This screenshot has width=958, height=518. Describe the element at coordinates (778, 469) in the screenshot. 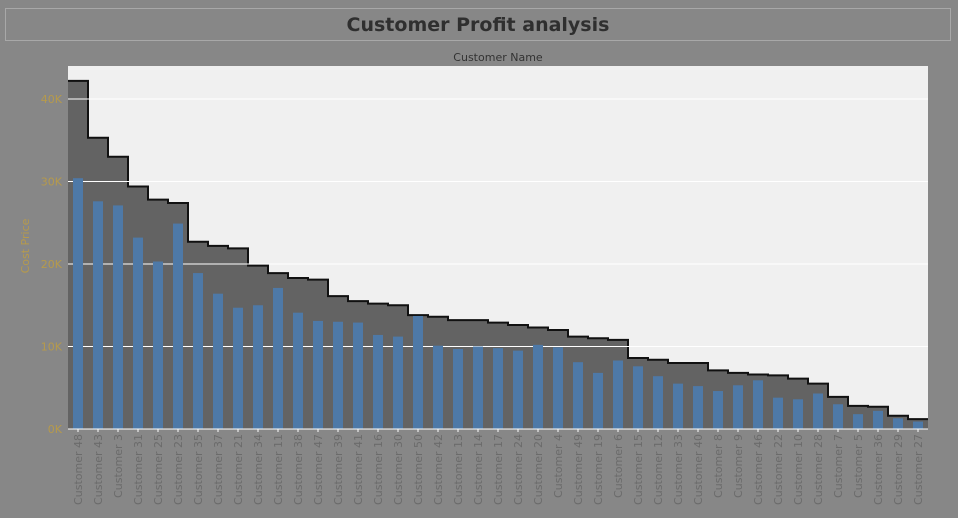

I see `x-tick-label: Customer 22` at that location.